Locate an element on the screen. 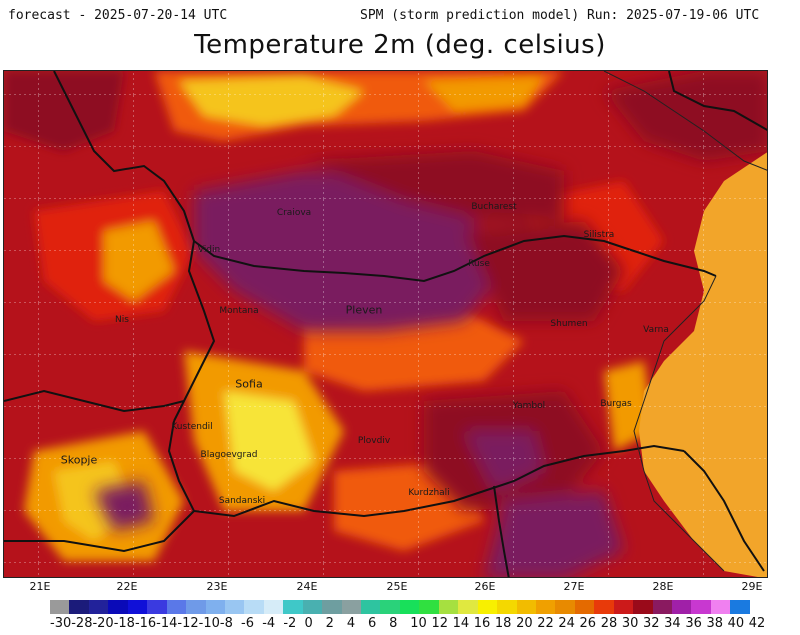 The image size is (800, 635). legend-label: 24 is located at coordinates (566, 623).